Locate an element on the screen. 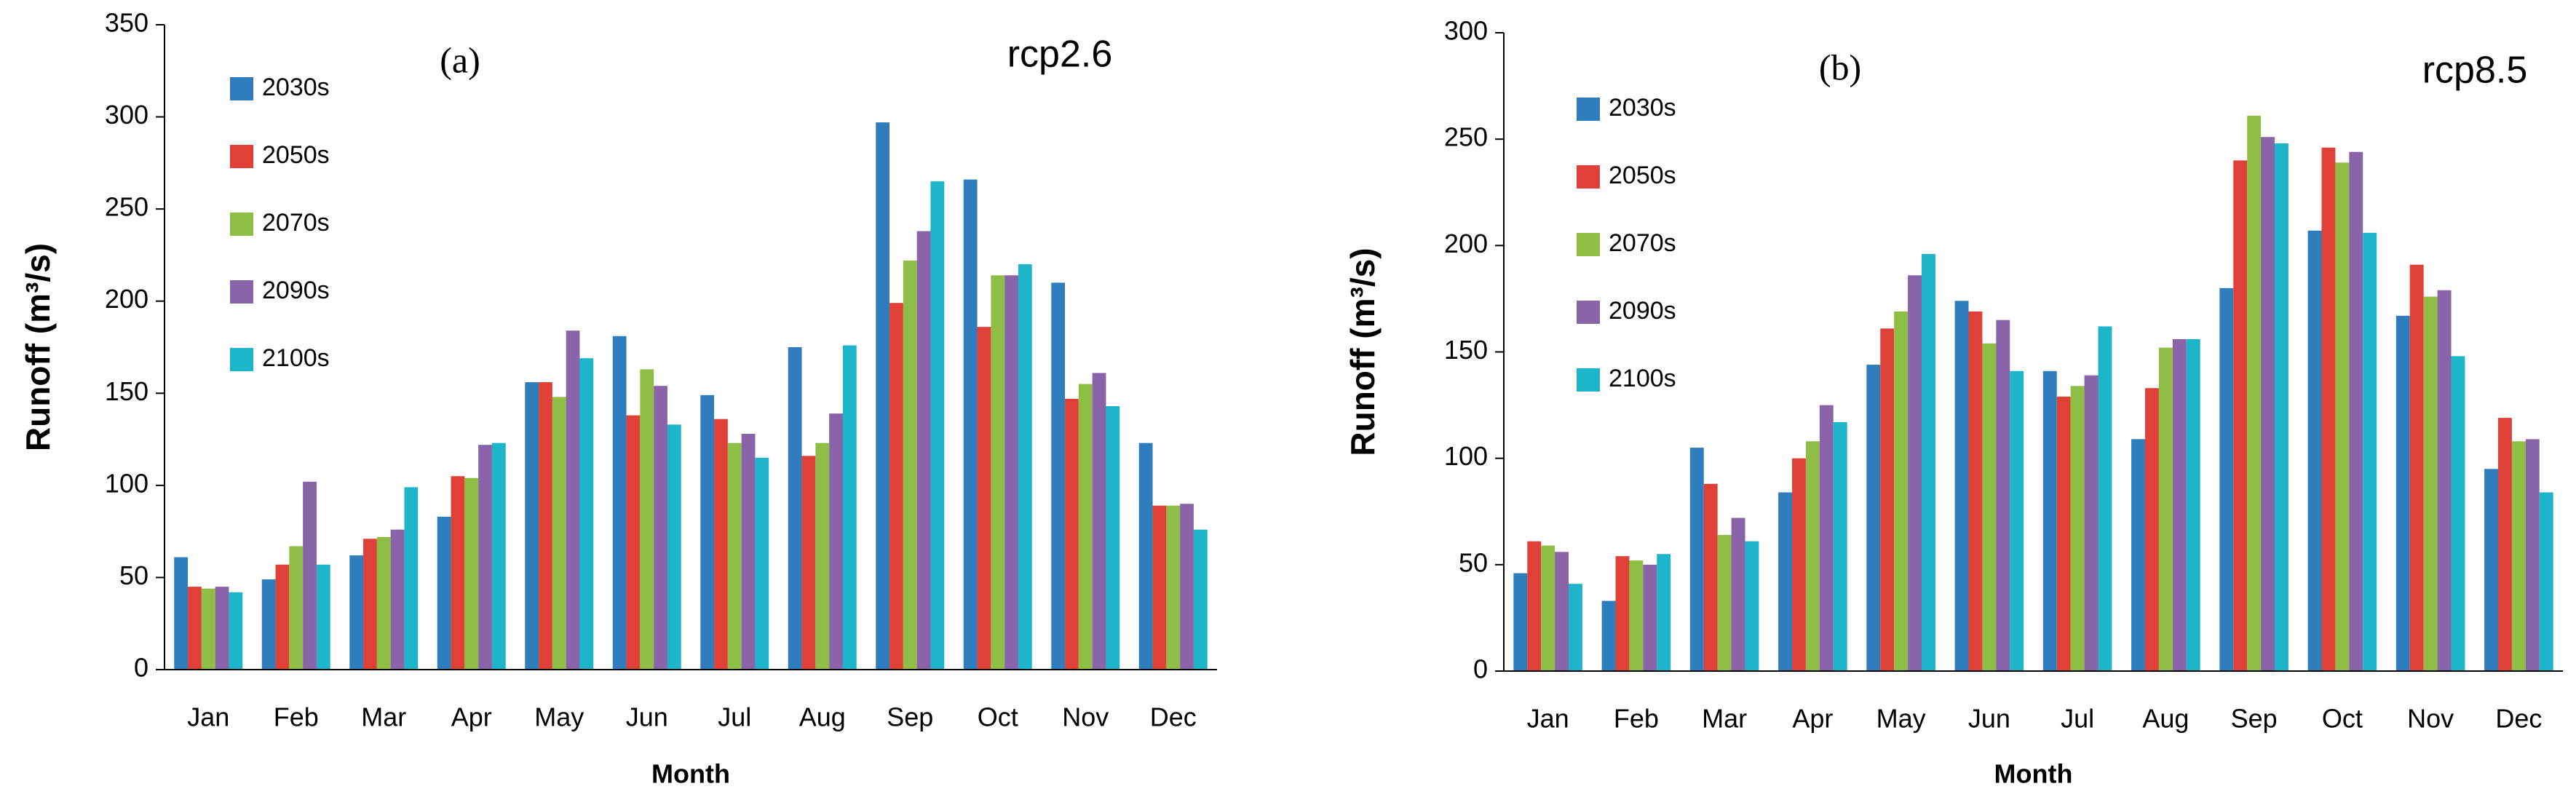 This screenshot has height=805, width=2576. y-tick-label: 250 is located at coordinates (126, 207).